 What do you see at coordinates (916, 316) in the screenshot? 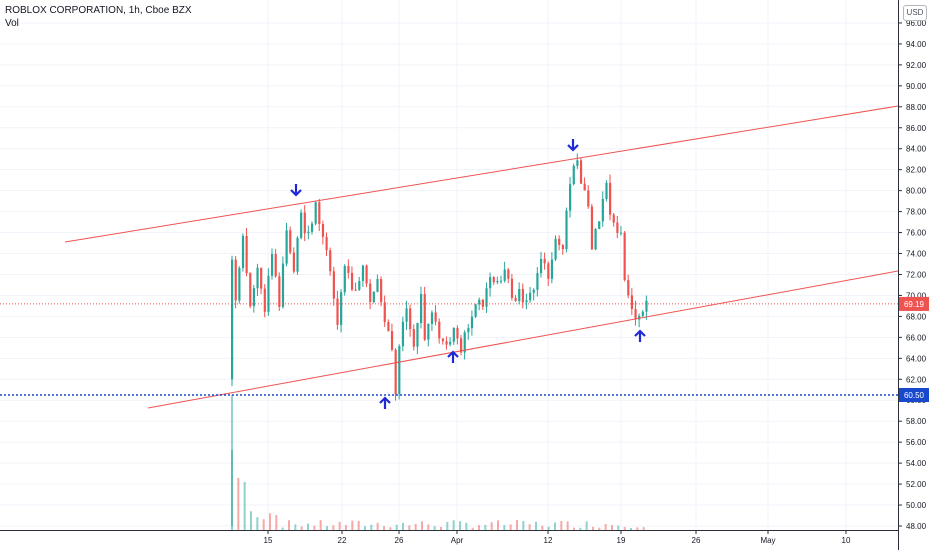
I see `price-tick-label: 68.00` at bounding box center [916, 316].